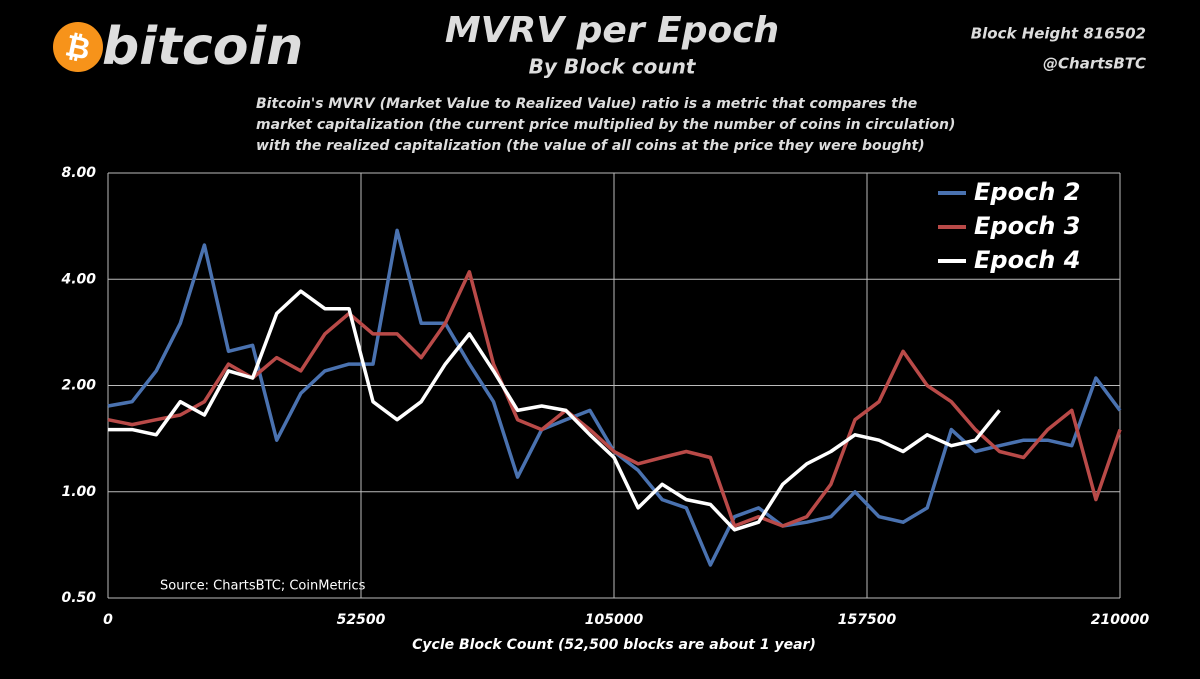 This screenshot has width=1200, height=679. Describe the element at coordinates (614, 620) in the screenshot. I see `x-tick-label: 105000` at that location.